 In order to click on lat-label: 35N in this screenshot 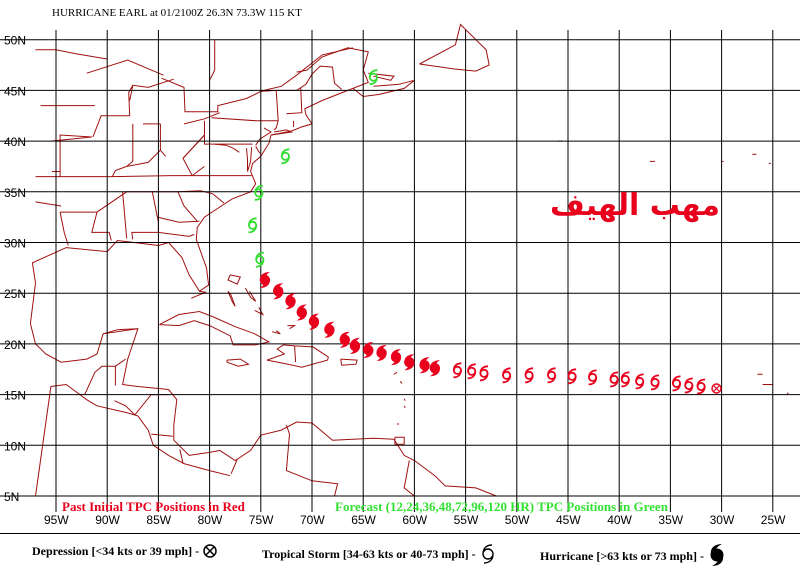, I will do `click(15, 193)`.